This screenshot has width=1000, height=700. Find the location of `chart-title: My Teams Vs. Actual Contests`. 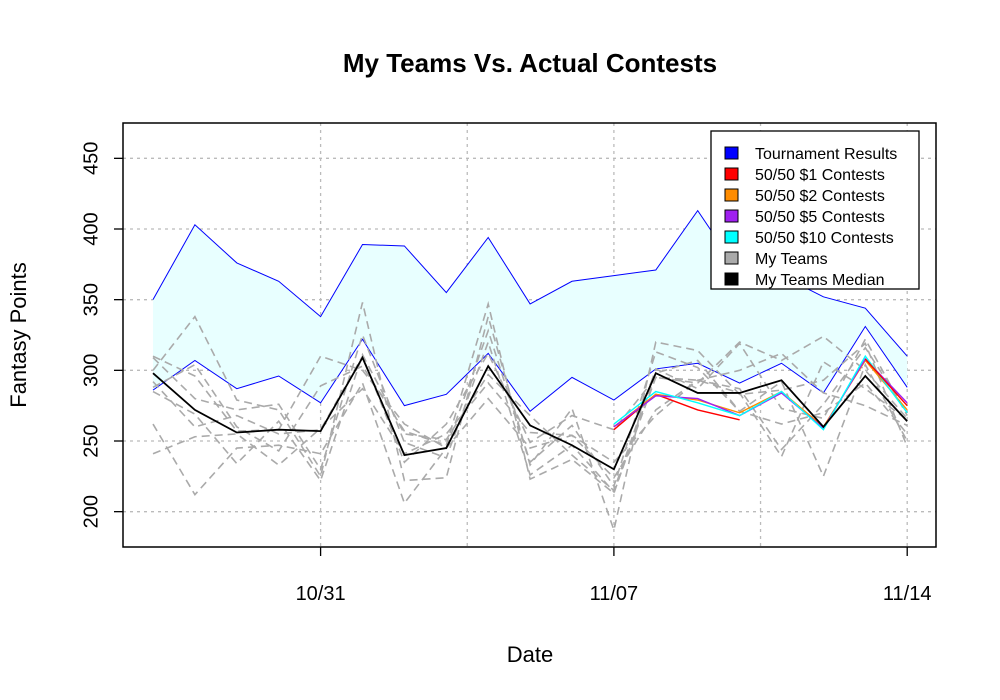

chart-title: My Teams Vs. Actual Contests is located at coordinates (530, 63).